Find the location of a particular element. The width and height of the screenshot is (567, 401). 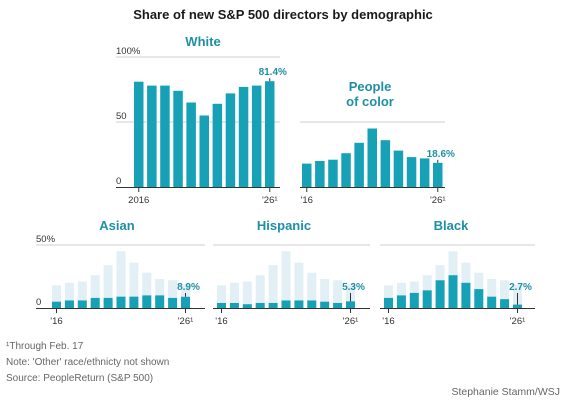

footnote: ¹Through Feb. 17 is located at coordinates (45, 346).